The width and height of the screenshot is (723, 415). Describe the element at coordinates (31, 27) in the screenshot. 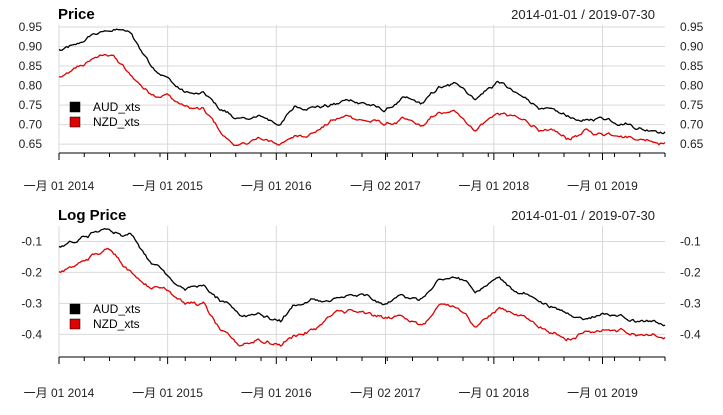

I see `y-tick-label-left: 0.95` at that location.